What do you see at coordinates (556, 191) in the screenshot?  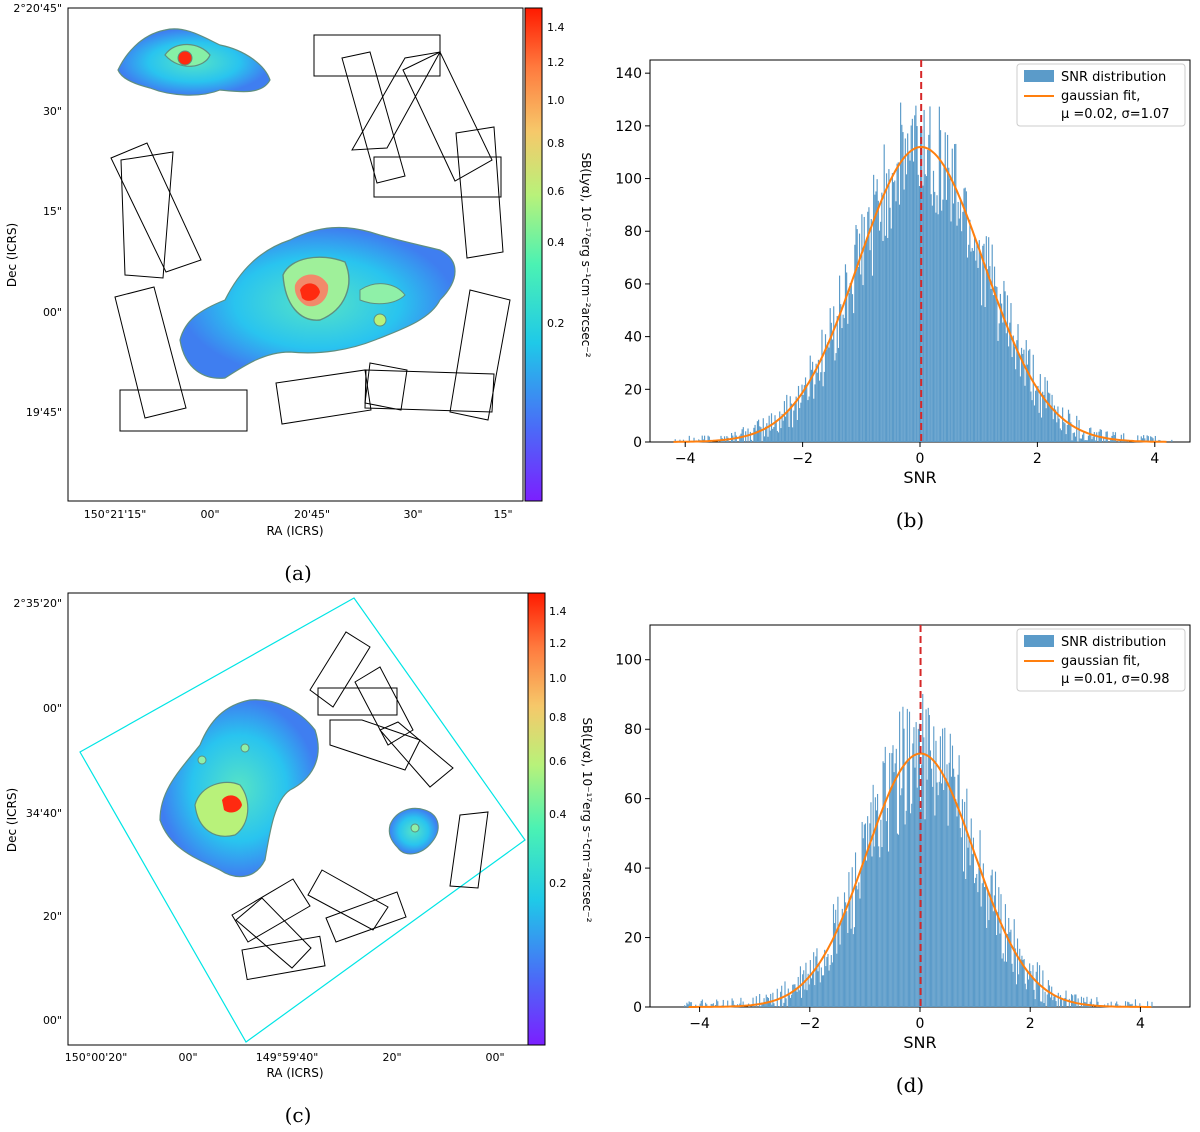 I see `panel-a-cbar-tick: 0.6` at bounding box center [556, 191].